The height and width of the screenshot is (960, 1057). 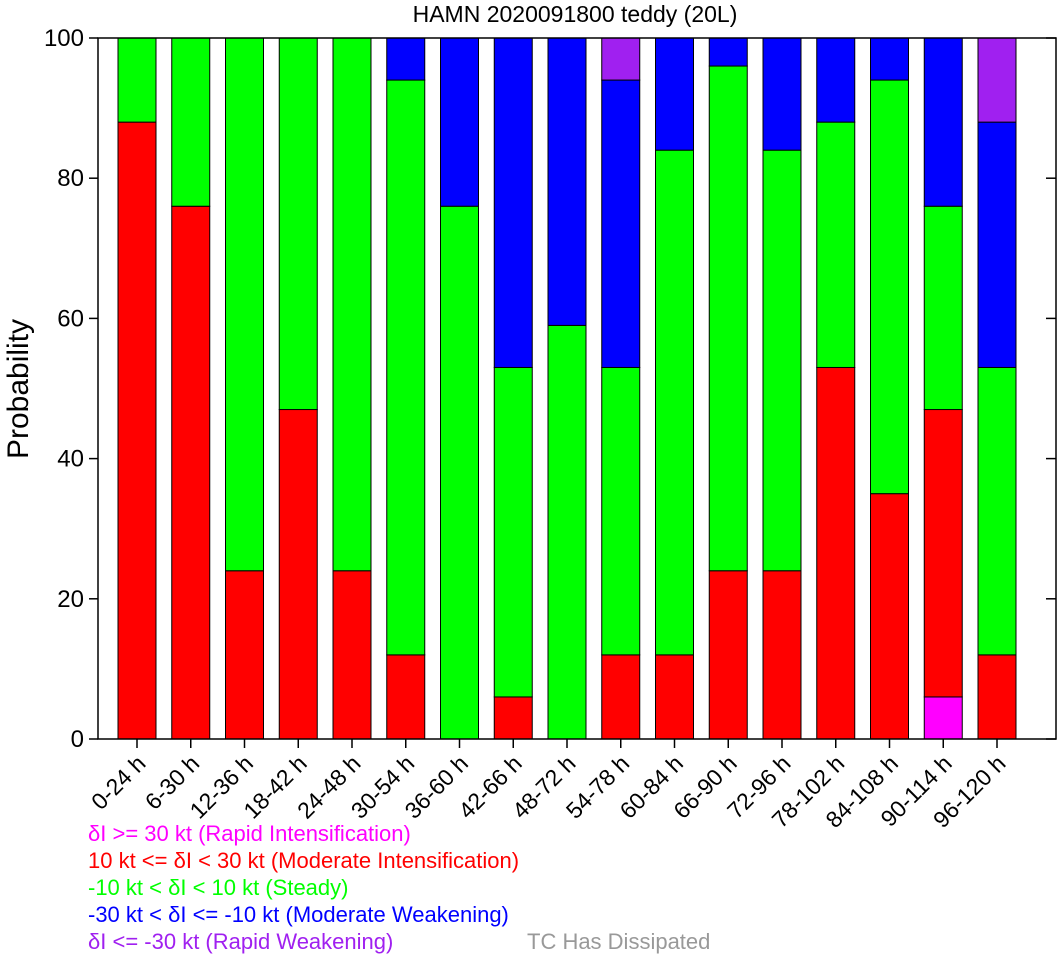 What do you see at coordinates (575, 14) in the screenshot?
I see `chart-title: HAMN 2020091800 teddy (20L)` at bounding box center [575, 14].